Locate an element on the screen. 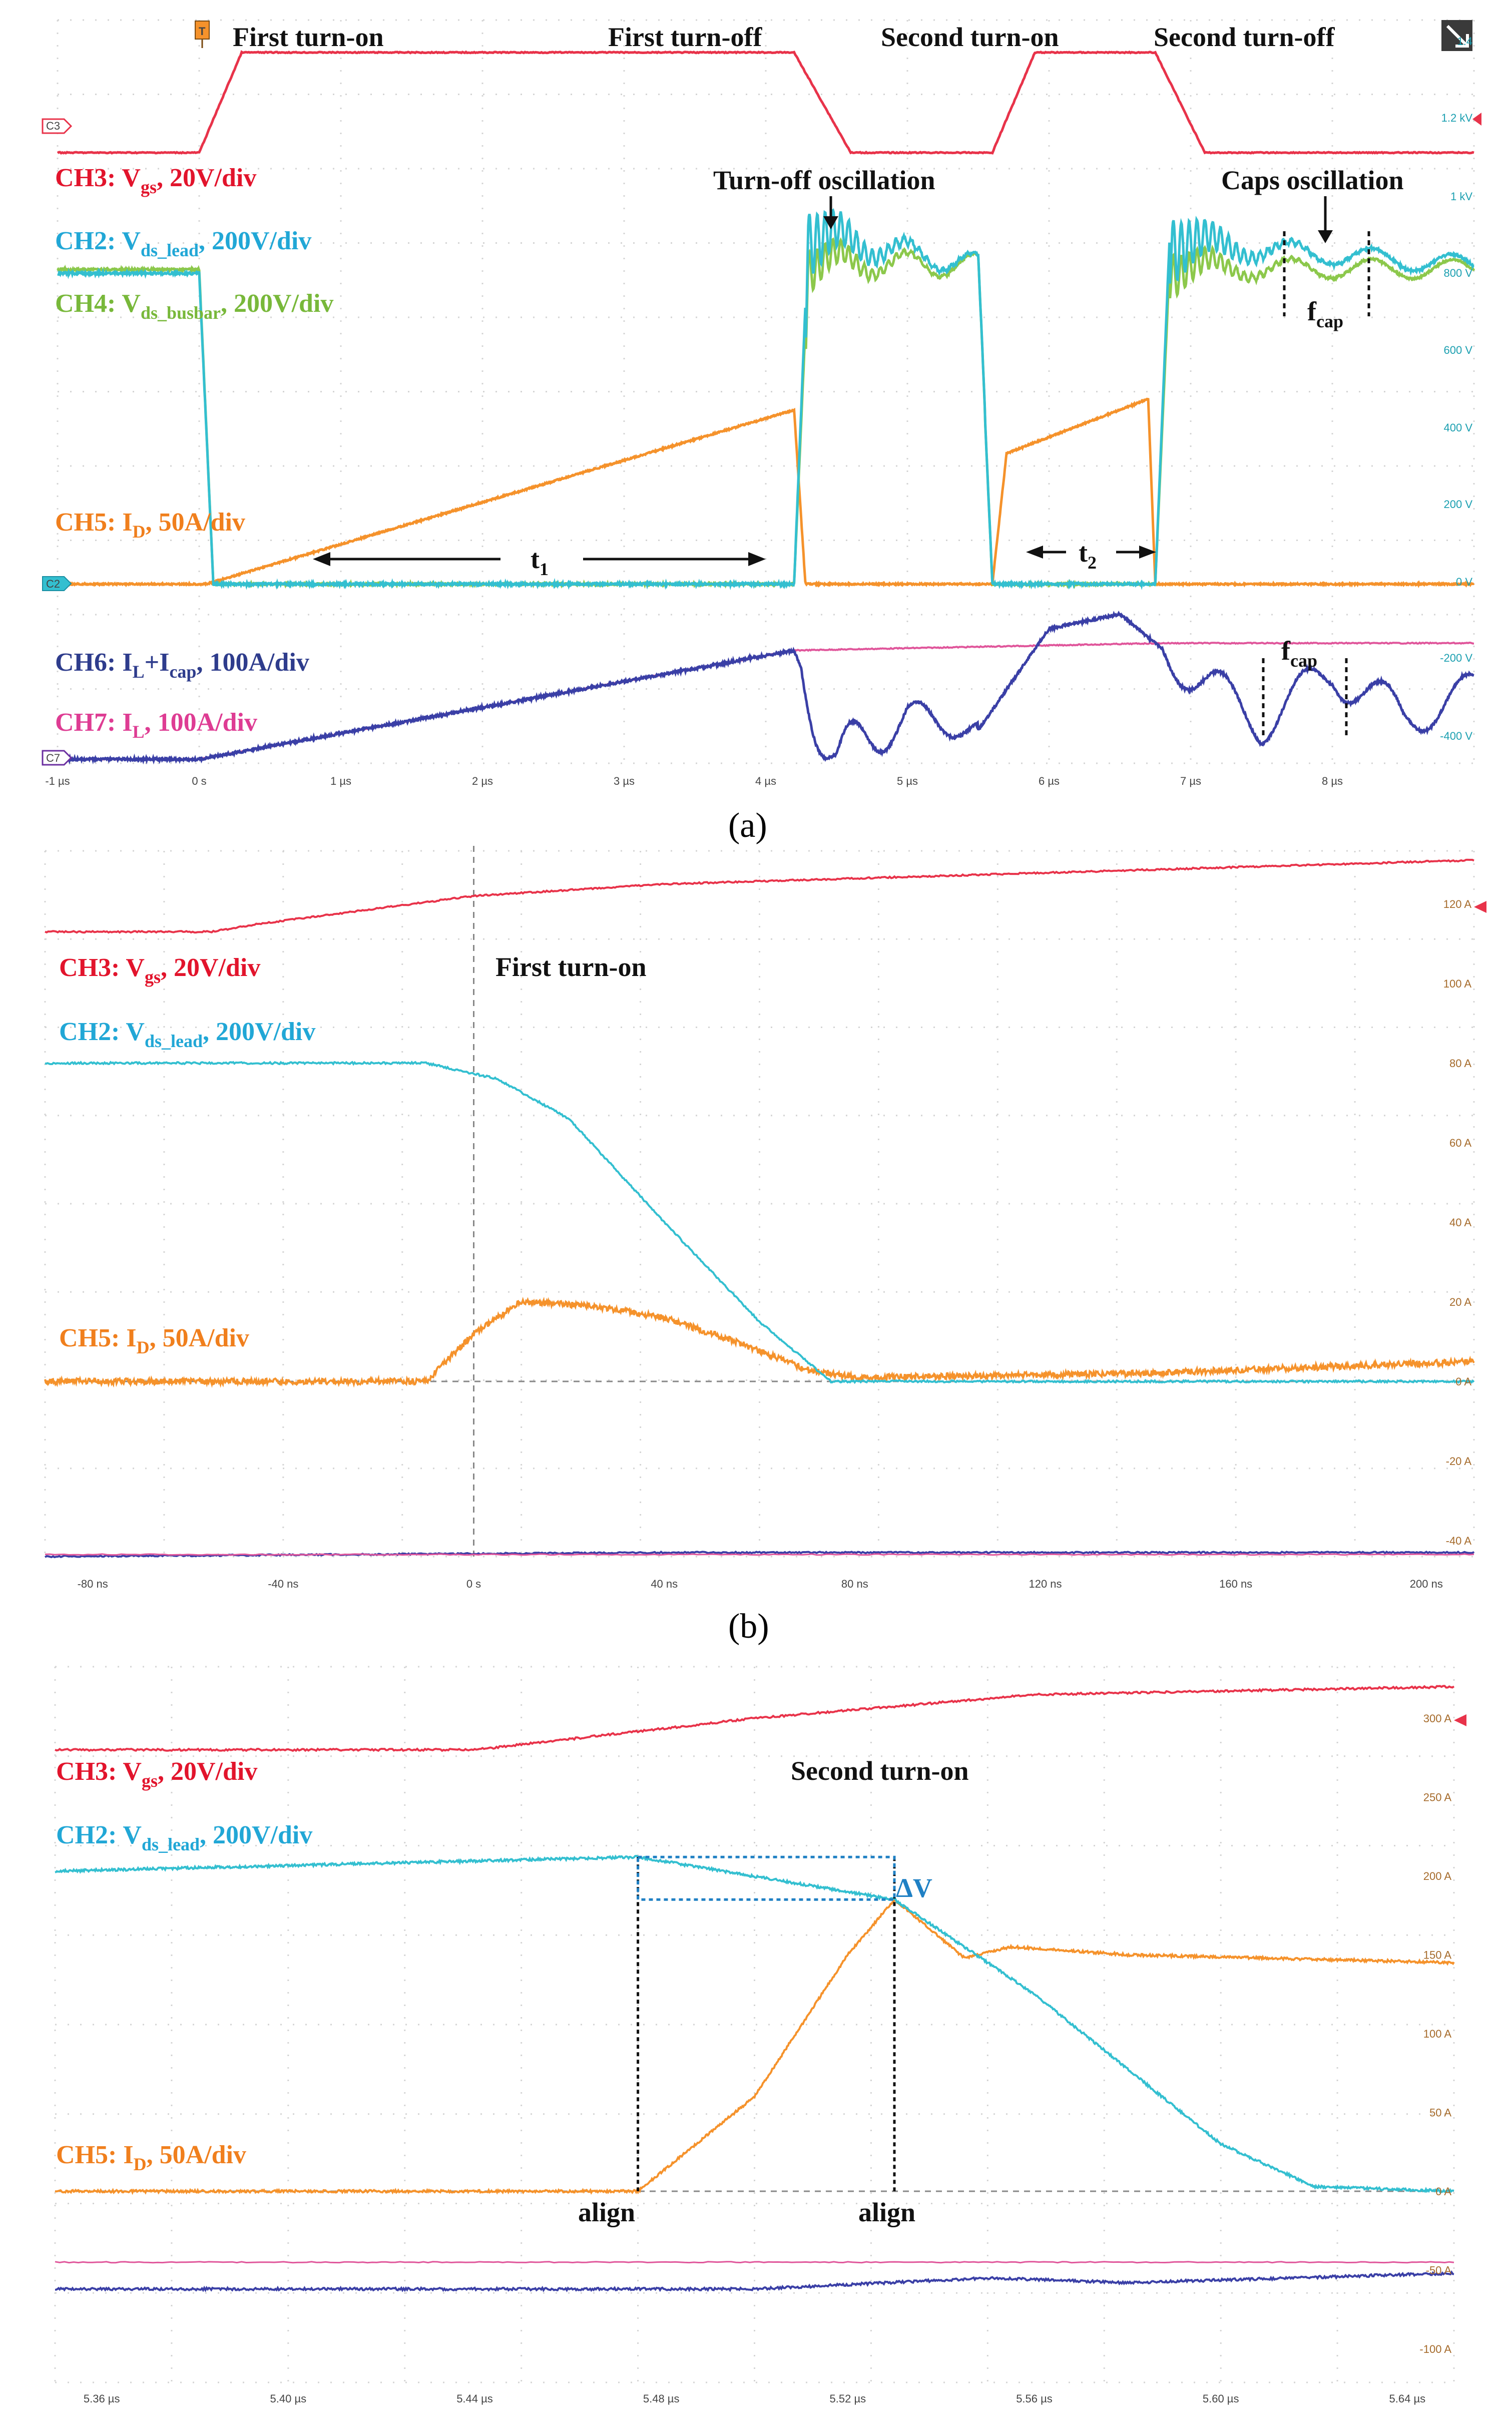 Image resolution: width=1512 pixels, height=2435 pixels. trace-ch3-c is located at coordinates (755, 1718).